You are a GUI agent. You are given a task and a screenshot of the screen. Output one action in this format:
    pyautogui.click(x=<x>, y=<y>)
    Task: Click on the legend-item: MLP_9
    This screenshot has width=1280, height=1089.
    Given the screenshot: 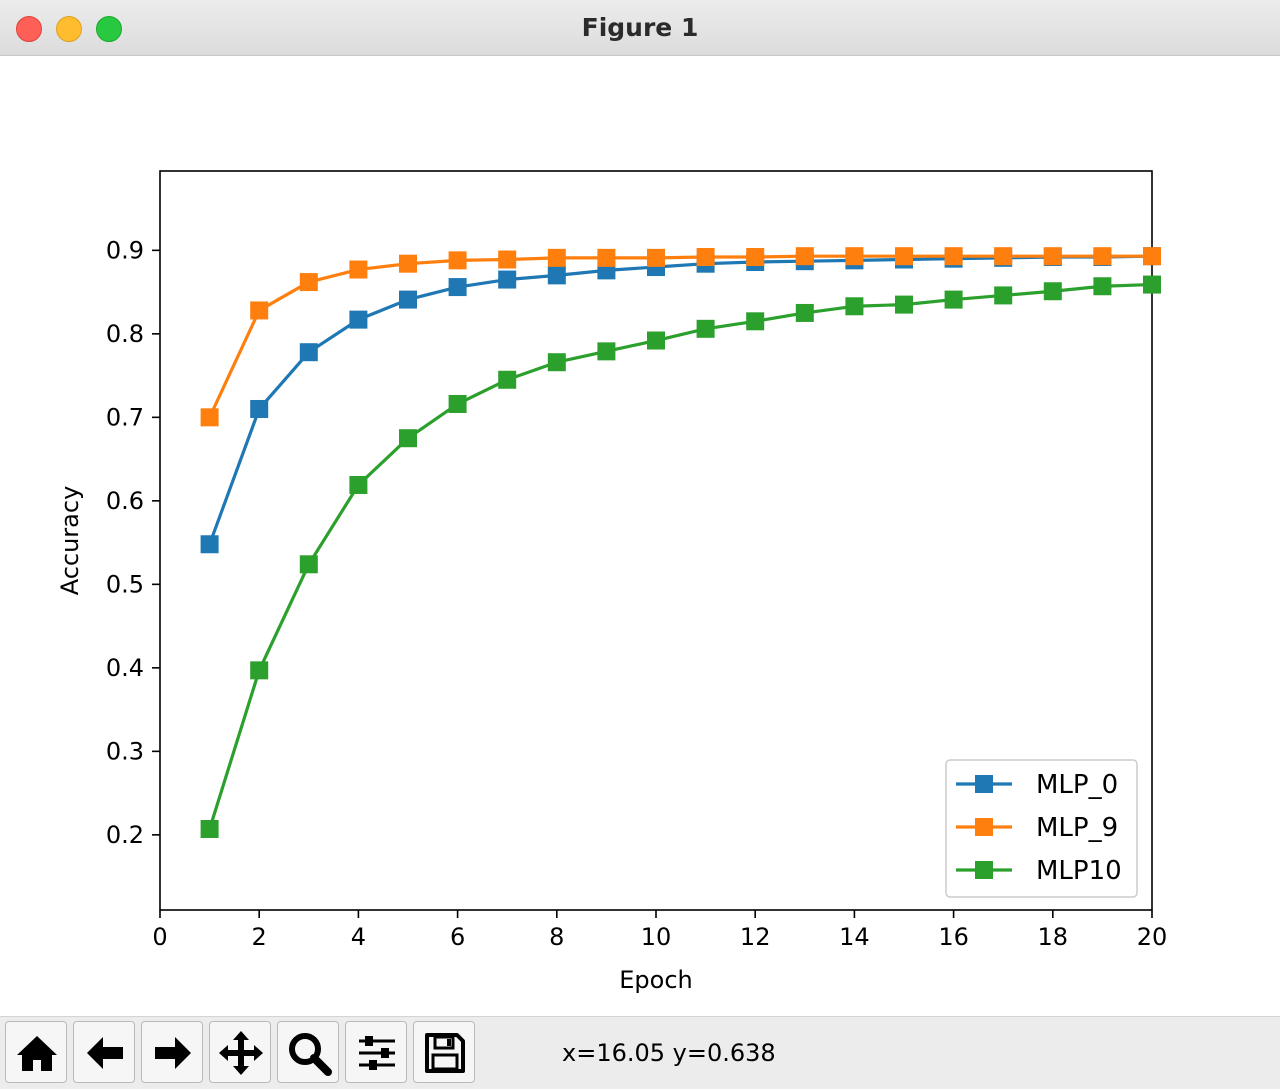 What is the action you would take?
    pyautogui.click(x=1037, y=828)
    